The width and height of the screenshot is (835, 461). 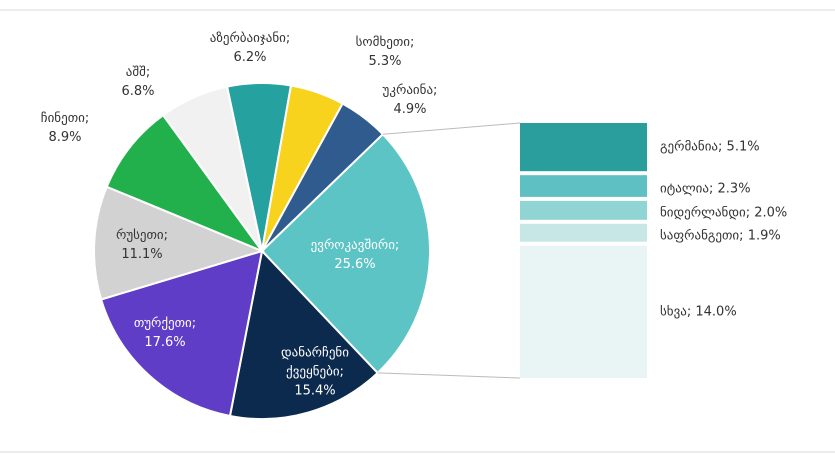 What do you see at coordinates (65, 137) in the screenshot?
I see `slice-value: 8.9%` at bounding box center [65, 137].